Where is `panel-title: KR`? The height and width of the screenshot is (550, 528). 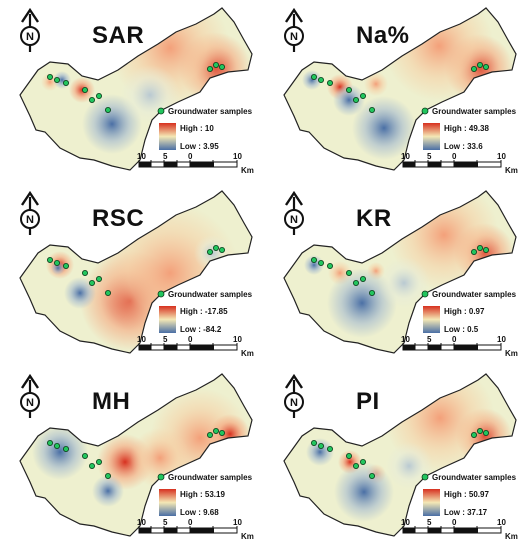 panel-title: KR is located at coordinates (374, 218).